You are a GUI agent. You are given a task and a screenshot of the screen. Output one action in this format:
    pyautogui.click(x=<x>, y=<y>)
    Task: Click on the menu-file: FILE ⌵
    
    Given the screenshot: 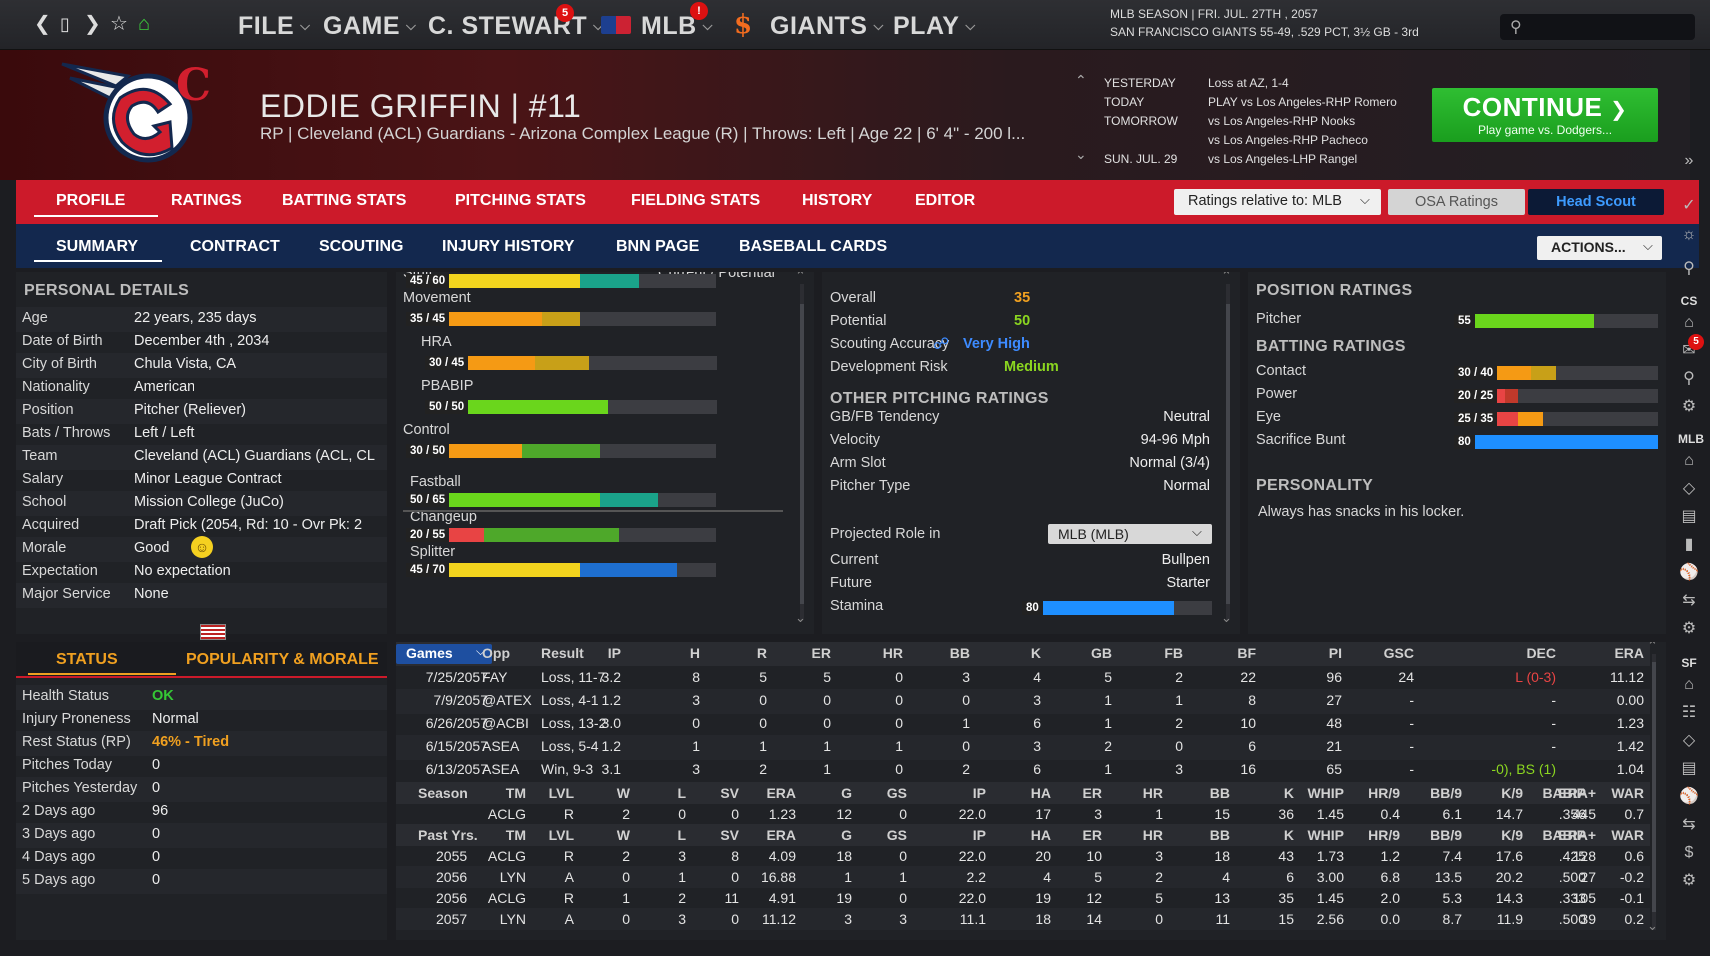 What is the action you would take?
    pyautogui.click(x=274, y=26)
    